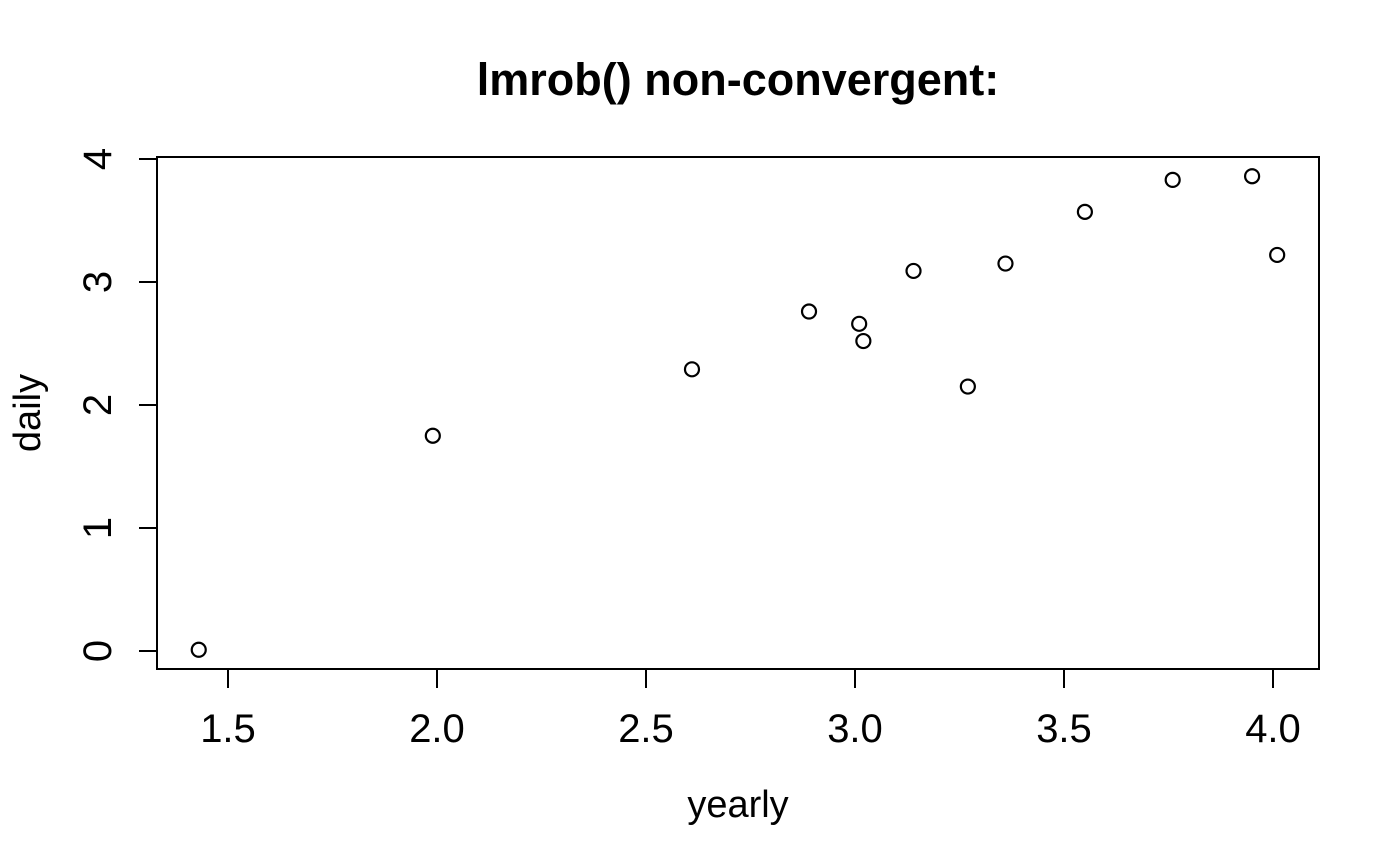 This screenshot has width=1400, height=866. I want to click on y-tick-label: 4, so click(98, 159).